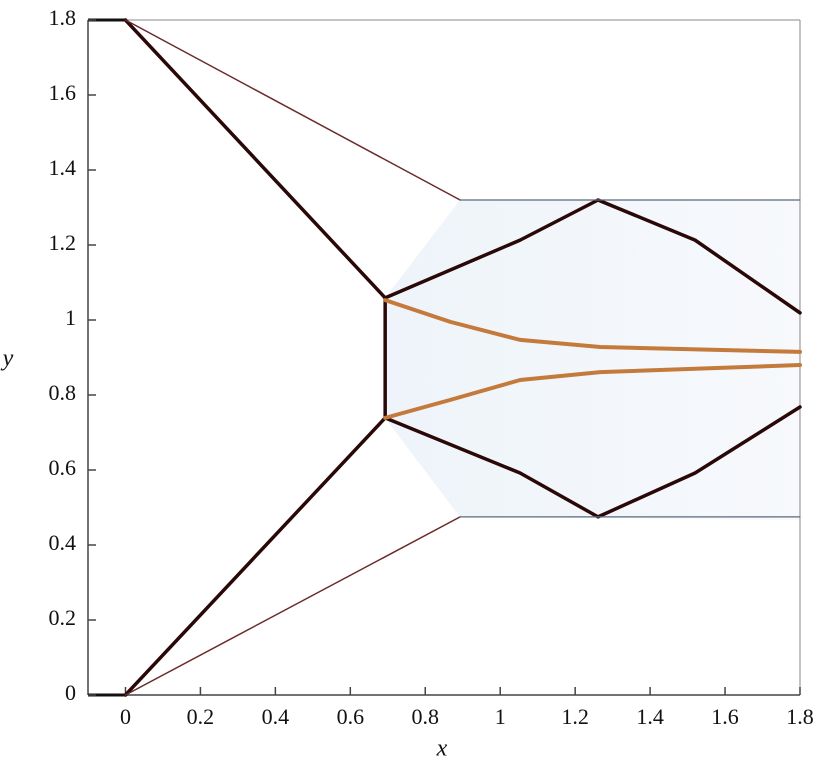 This screenshot has height=770, width=825. Describe the element at coordinates (575, 716) in the screenshot. I see `x-tick-label: 1.2` at that location.